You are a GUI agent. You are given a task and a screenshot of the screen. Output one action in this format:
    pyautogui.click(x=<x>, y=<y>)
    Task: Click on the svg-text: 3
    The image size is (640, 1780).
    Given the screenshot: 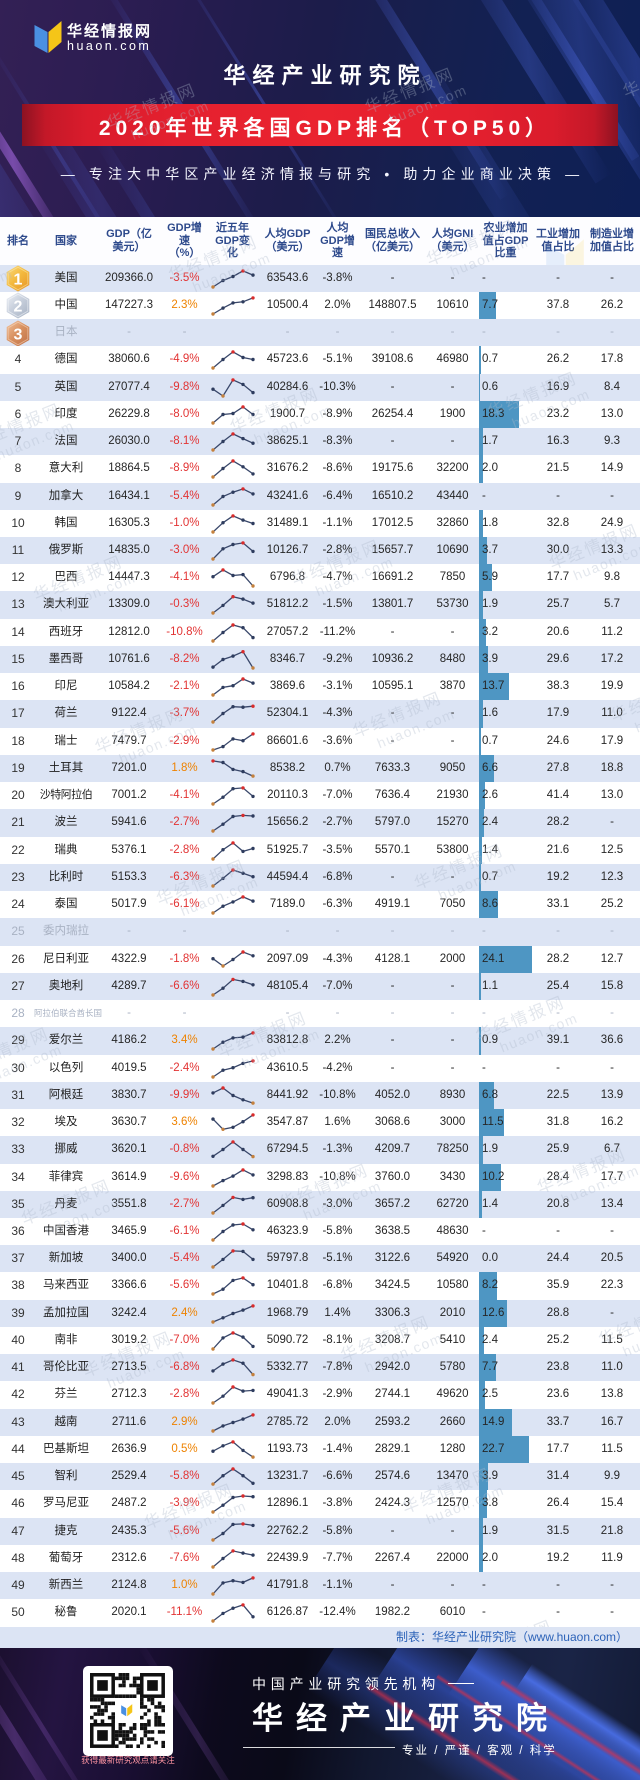 What is the action you would take?
    pyautogui.click(x=18, y=334)
    